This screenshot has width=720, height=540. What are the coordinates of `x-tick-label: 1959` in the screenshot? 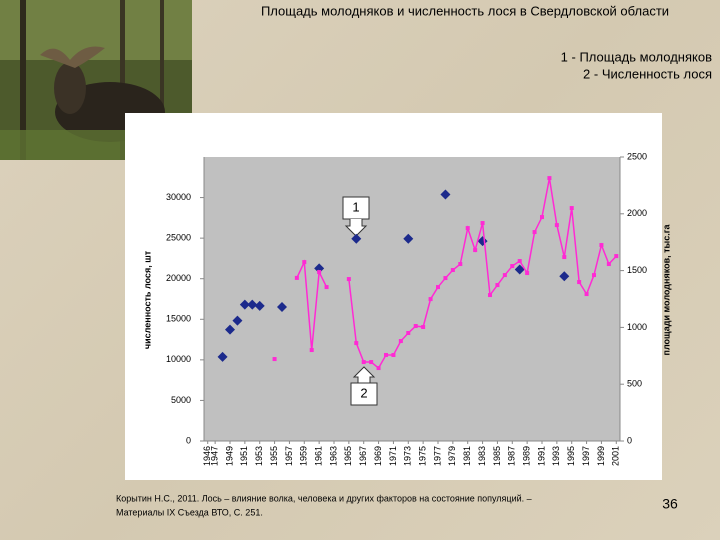 It's located at (304, 456).